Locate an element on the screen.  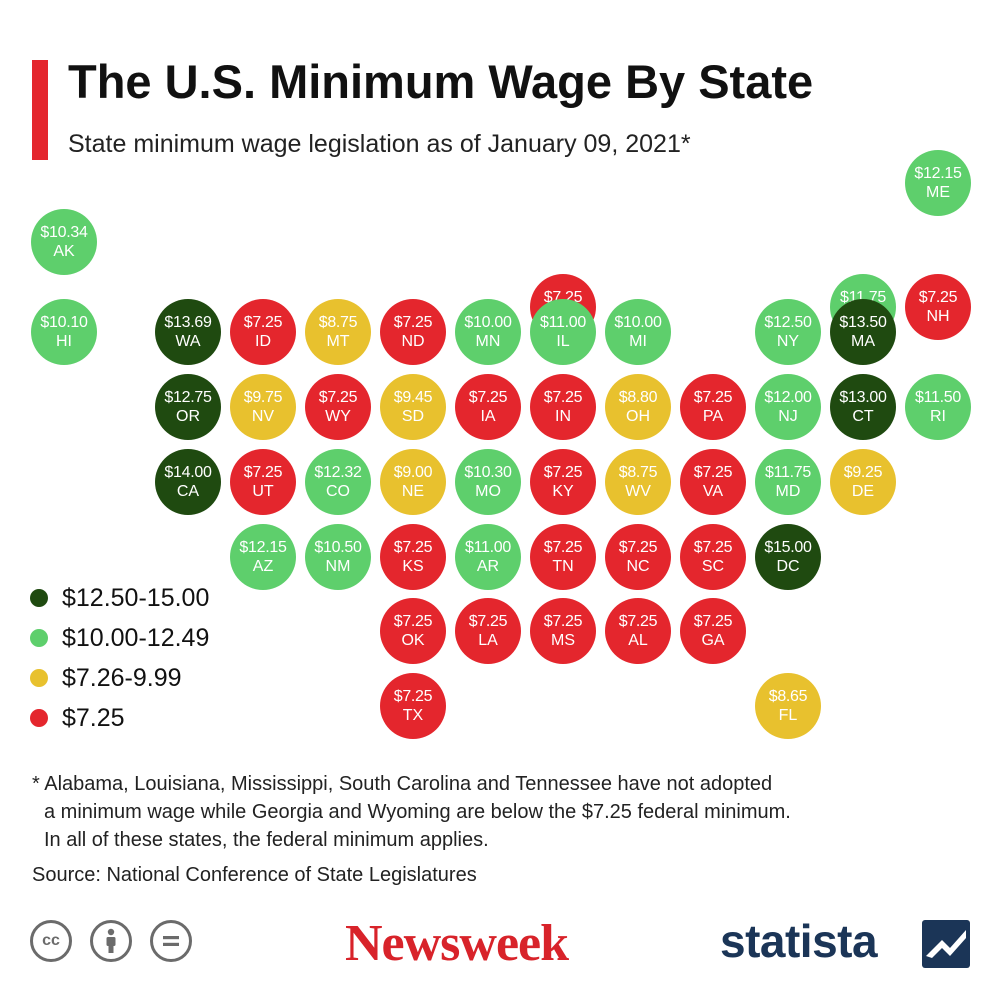
state-or: $12.75 OR is located at coordinates (188, 407).